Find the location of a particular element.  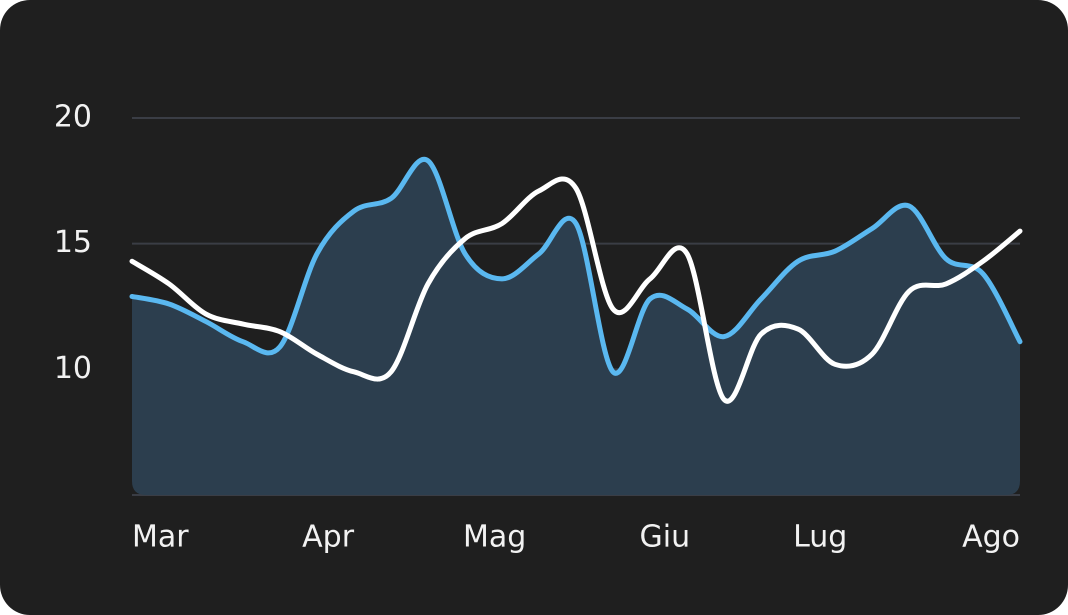

x-tick-label: Mag is located at coordinates (494, 537).